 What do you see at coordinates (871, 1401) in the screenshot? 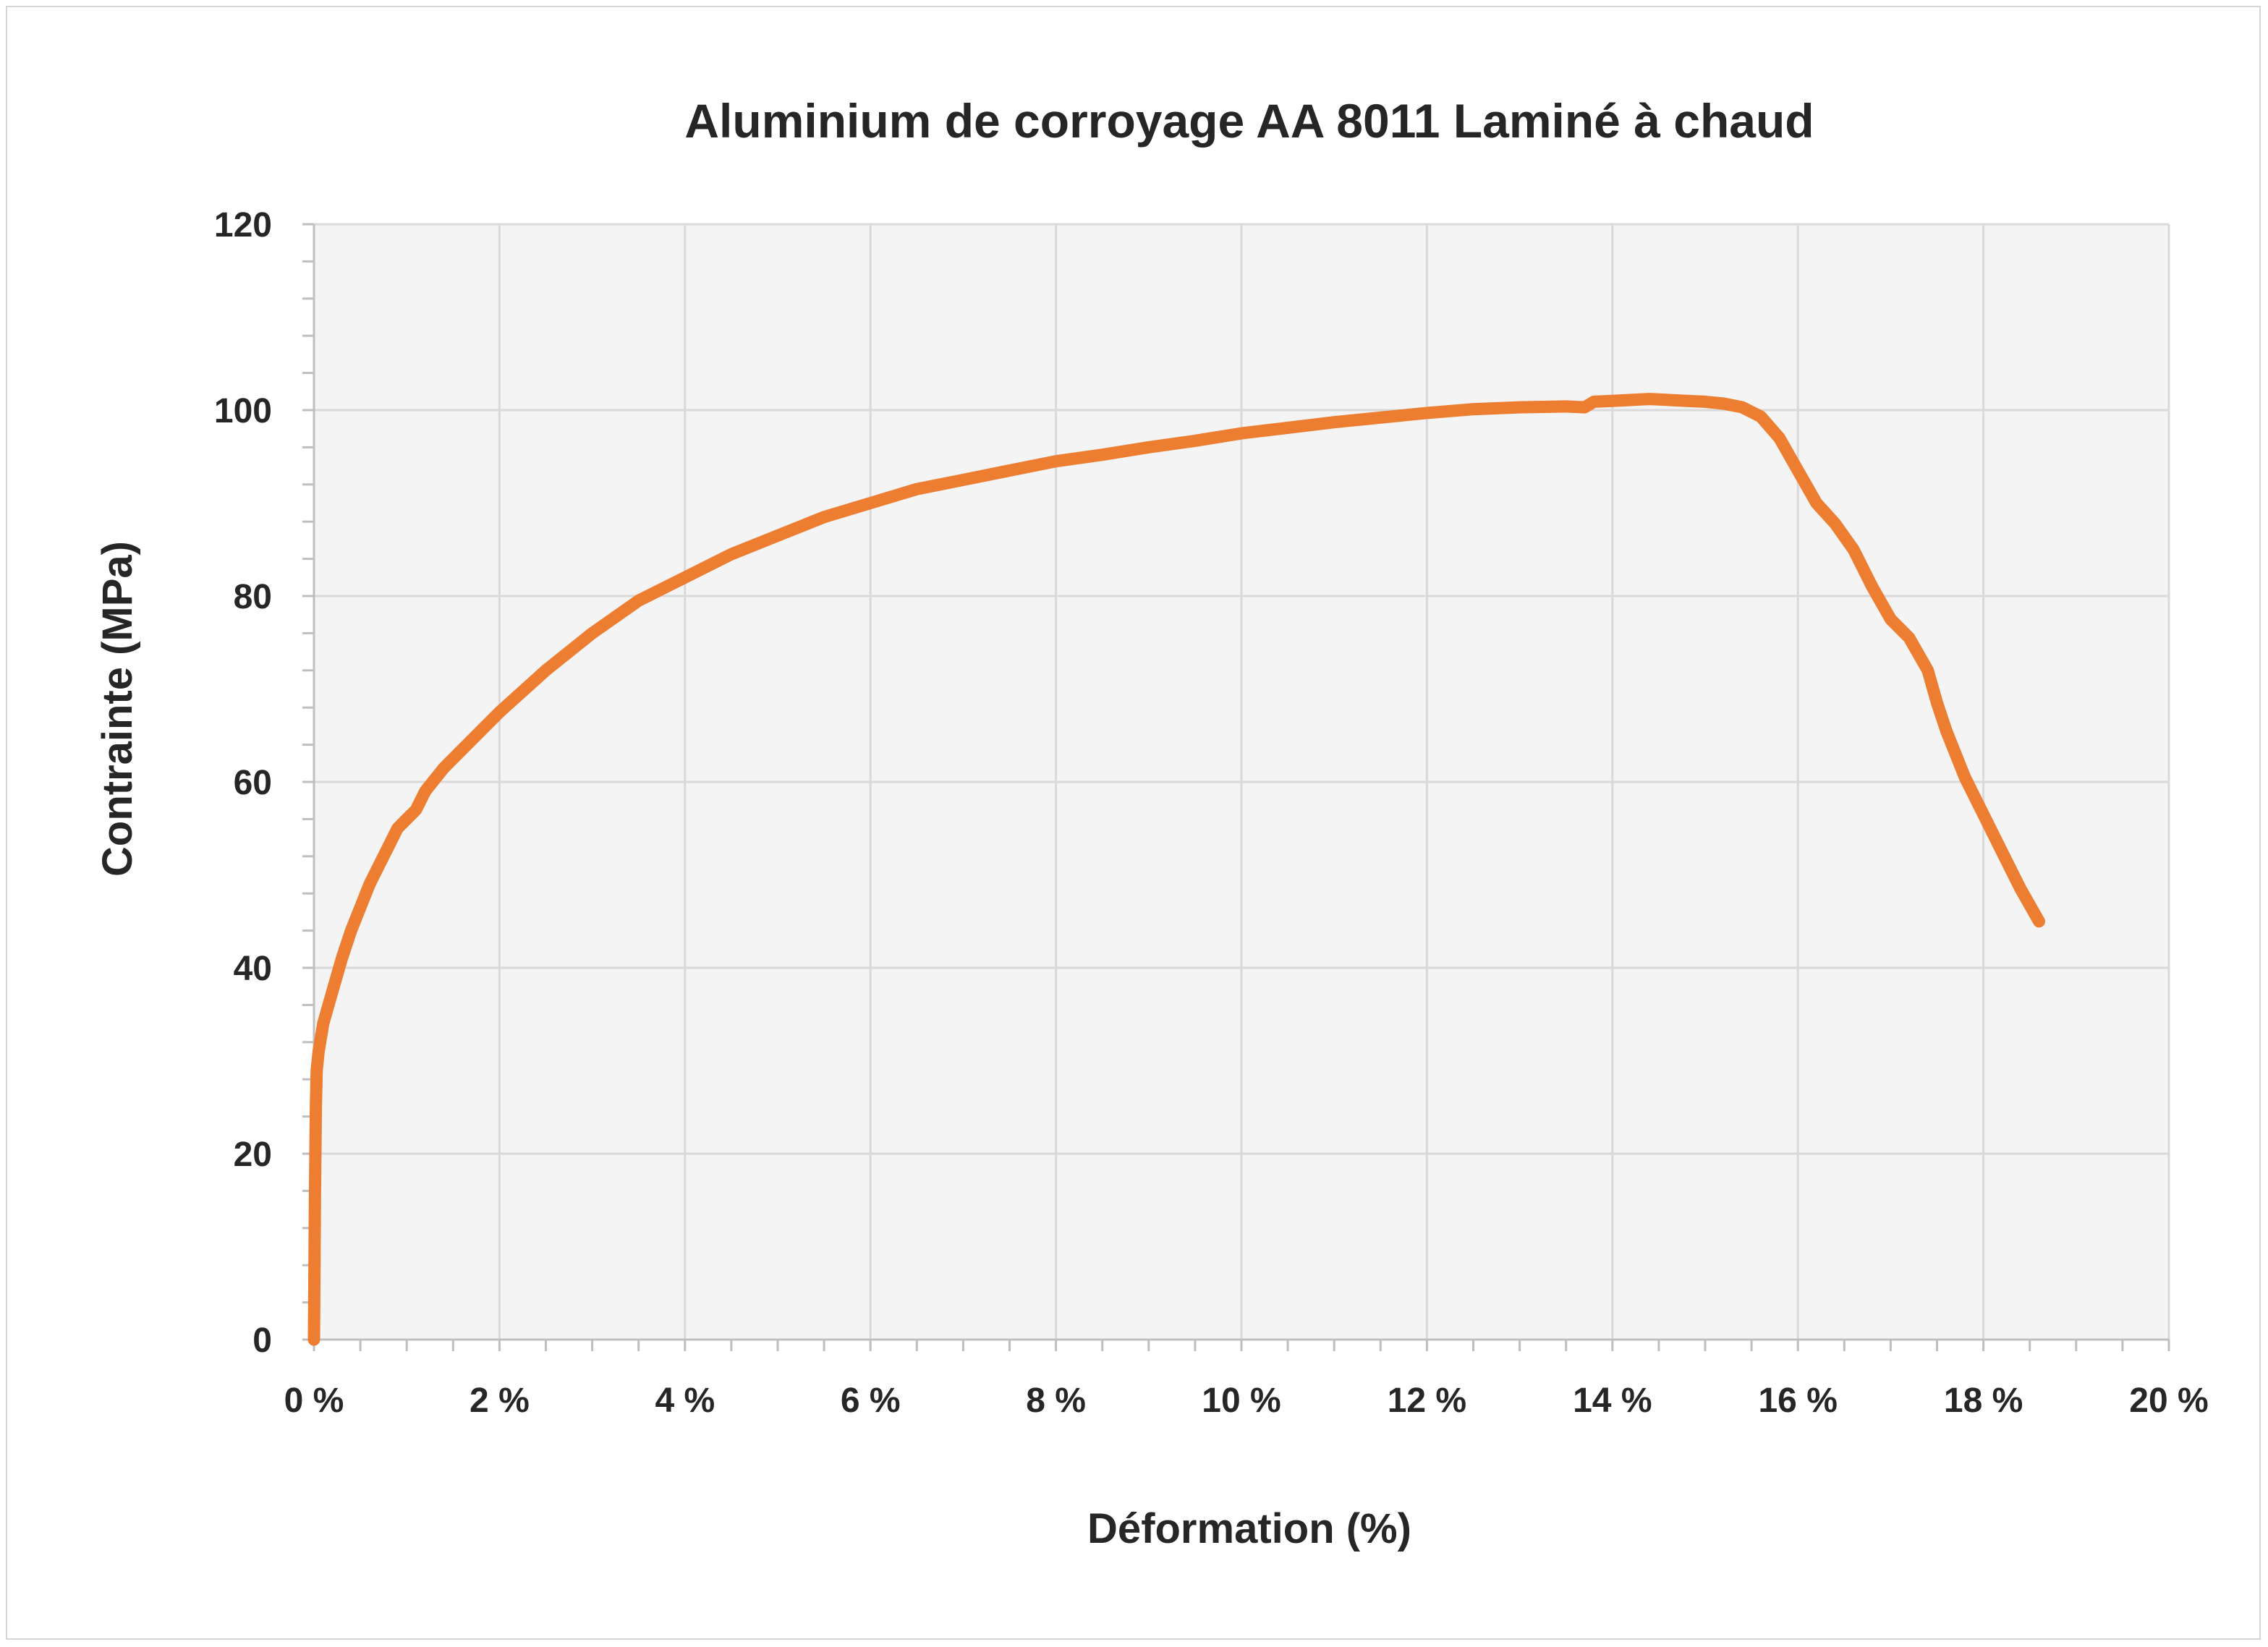
I see `x-tick-label: 6 %` at bounding box center [871, 1401].